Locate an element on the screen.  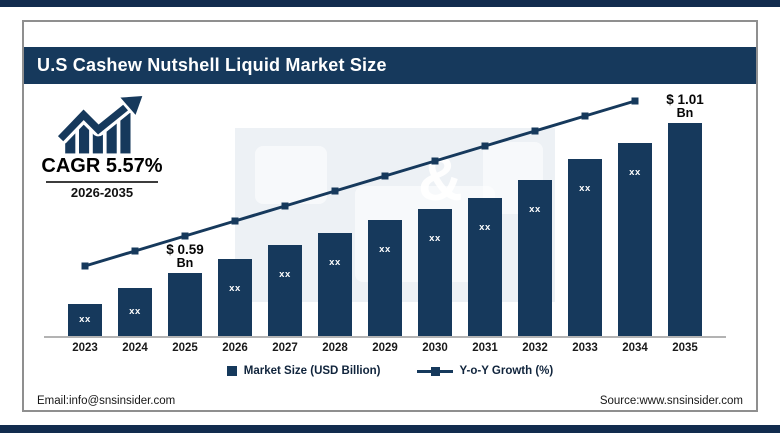
growth-bars-arrow-icon is located at coordinates (101, 124).